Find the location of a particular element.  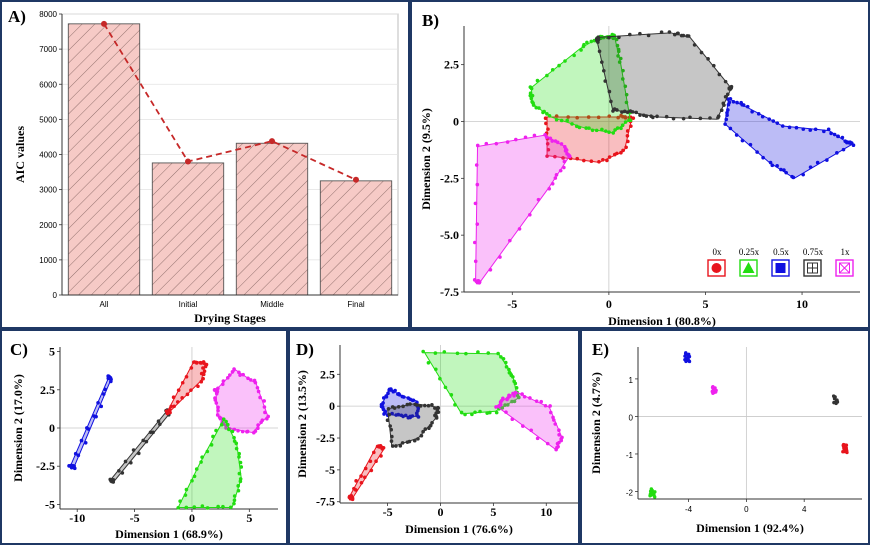

y-tick-label: 3000 is located at coordinates (48, 190).